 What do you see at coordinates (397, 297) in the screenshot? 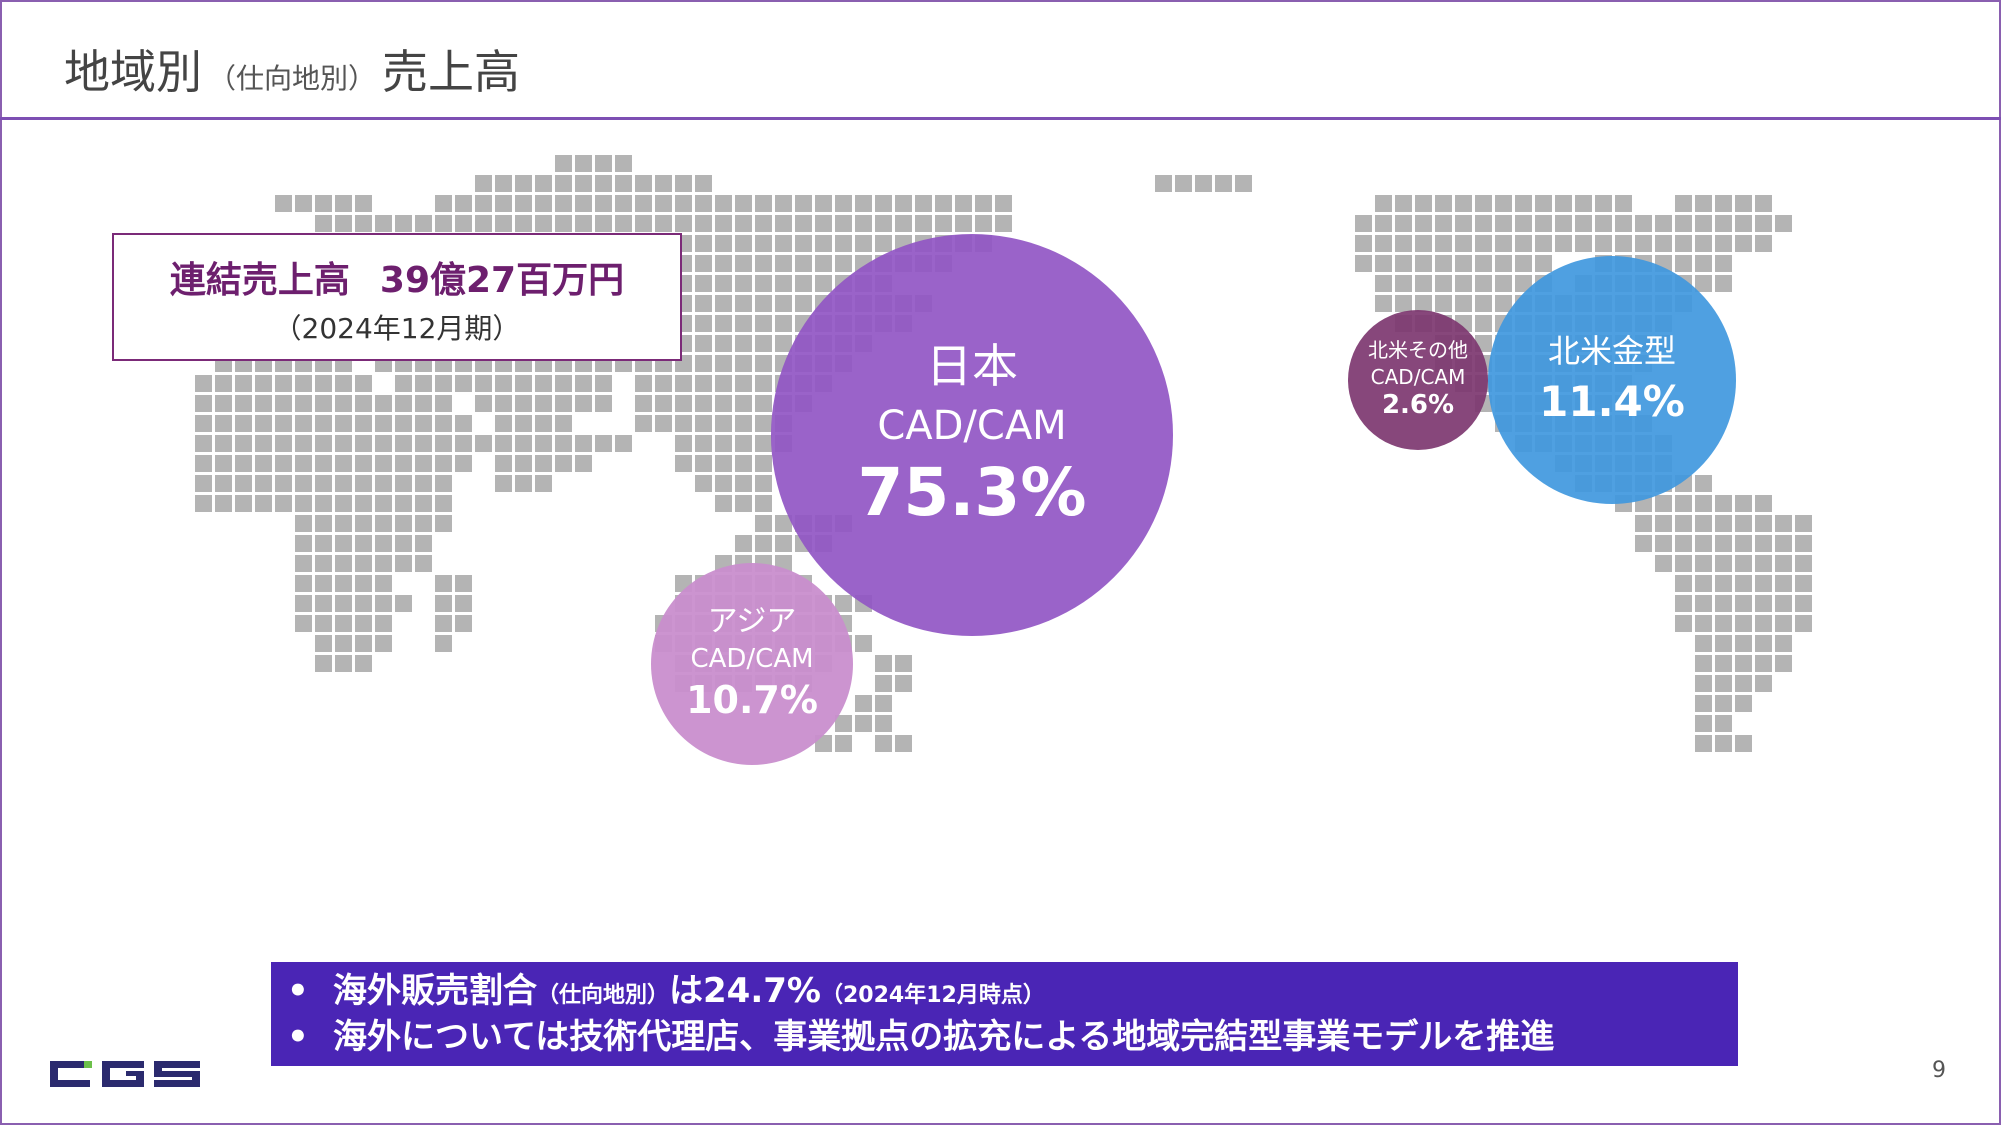
I see `consolidated-sales-box: 連結売上高 39億27百万円 （2024年12月期）` at bounding box center [397, 297].